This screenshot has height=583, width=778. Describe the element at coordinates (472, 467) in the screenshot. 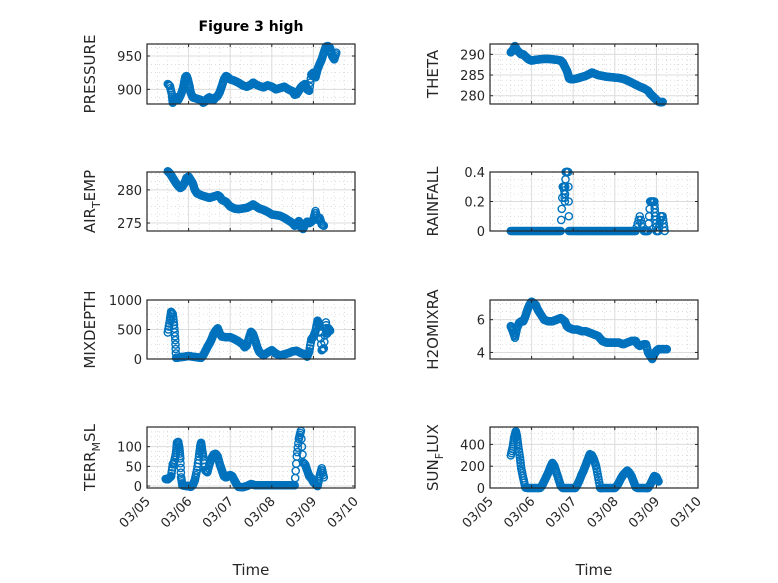

I see `y-tick-label: 200` at that location.